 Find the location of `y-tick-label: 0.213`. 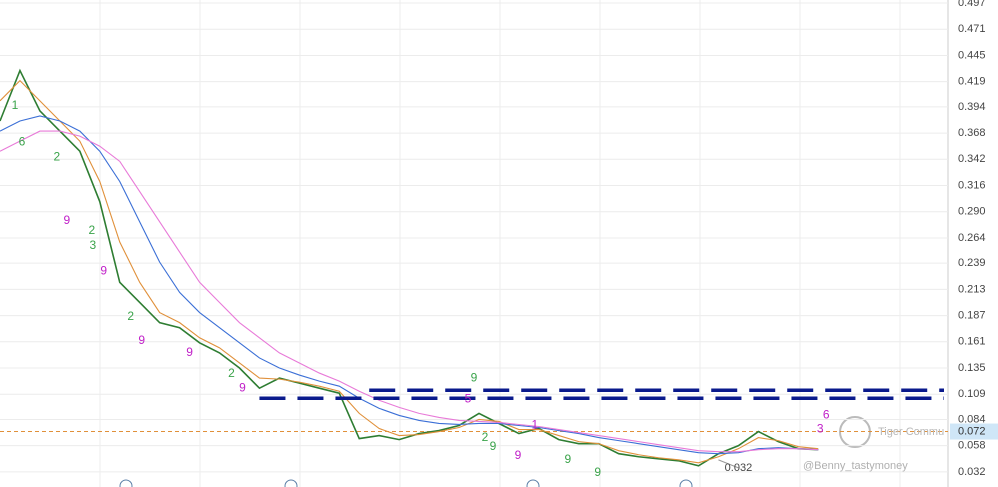

y-tick-label: 0.213 is located at coordinates (972, 289).